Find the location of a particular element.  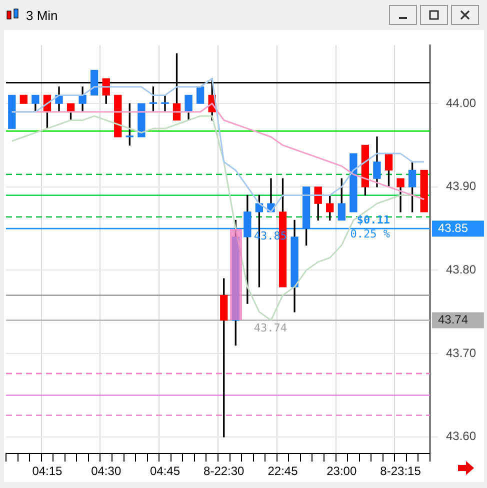

x-tick-label: 04:30 is located at coordinates (106, 471).